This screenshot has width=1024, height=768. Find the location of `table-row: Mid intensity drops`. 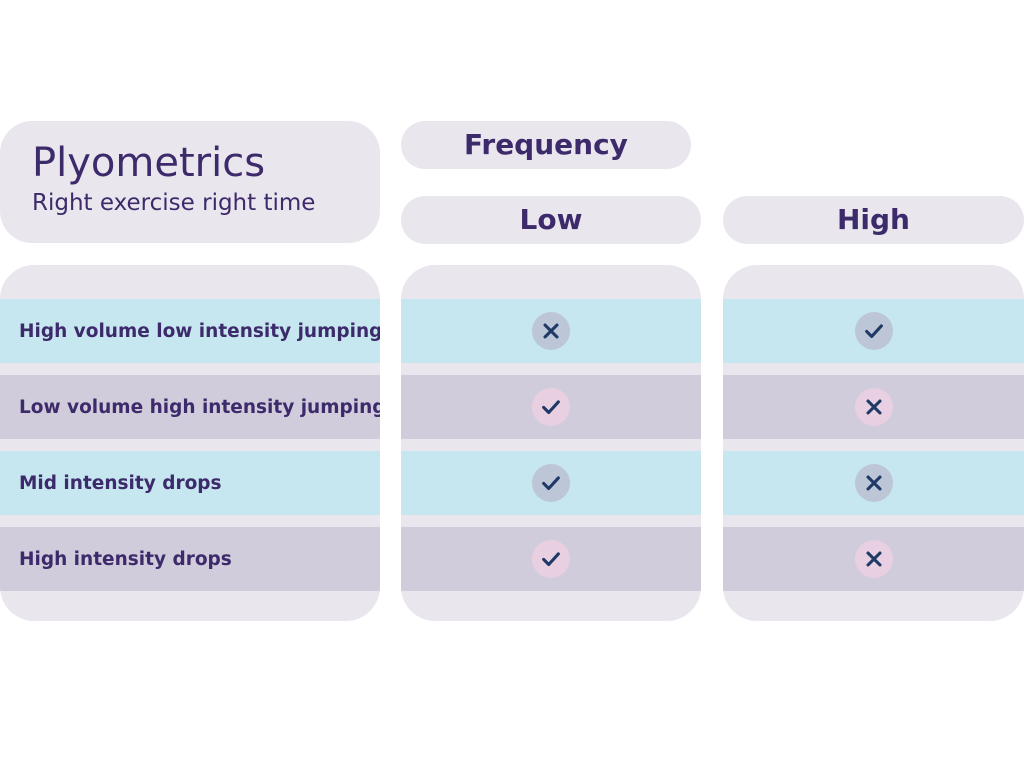

table-row: Mid intensity drops is located at coordinates (190, 483).